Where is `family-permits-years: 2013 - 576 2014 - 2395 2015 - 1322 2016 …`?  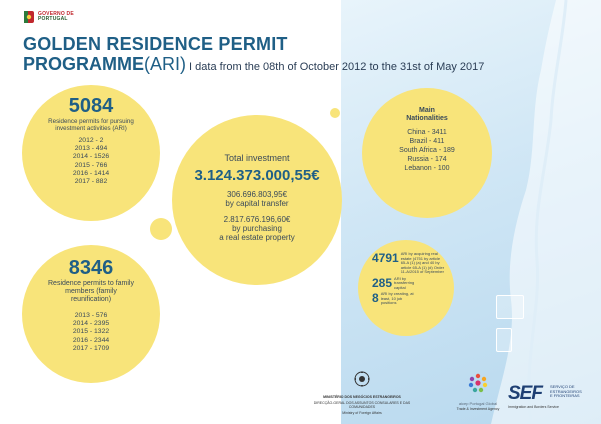
family-permits-years: 2013 - 576 2014 - 2395 2015 - 1322 2016 … is located at coordinates (91, 332).